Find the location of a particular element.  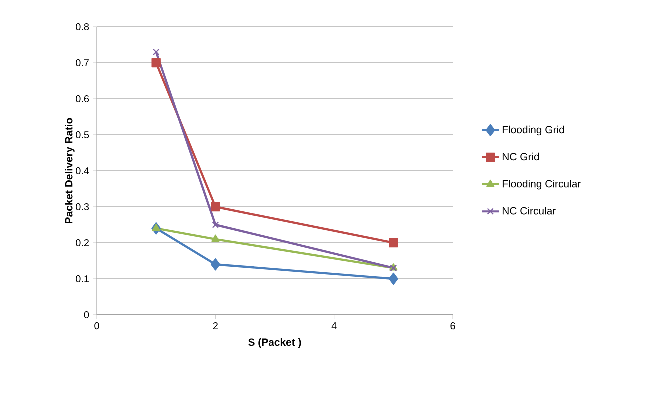

y-tick-label: 0.2 is located at coordinates (82, 243).